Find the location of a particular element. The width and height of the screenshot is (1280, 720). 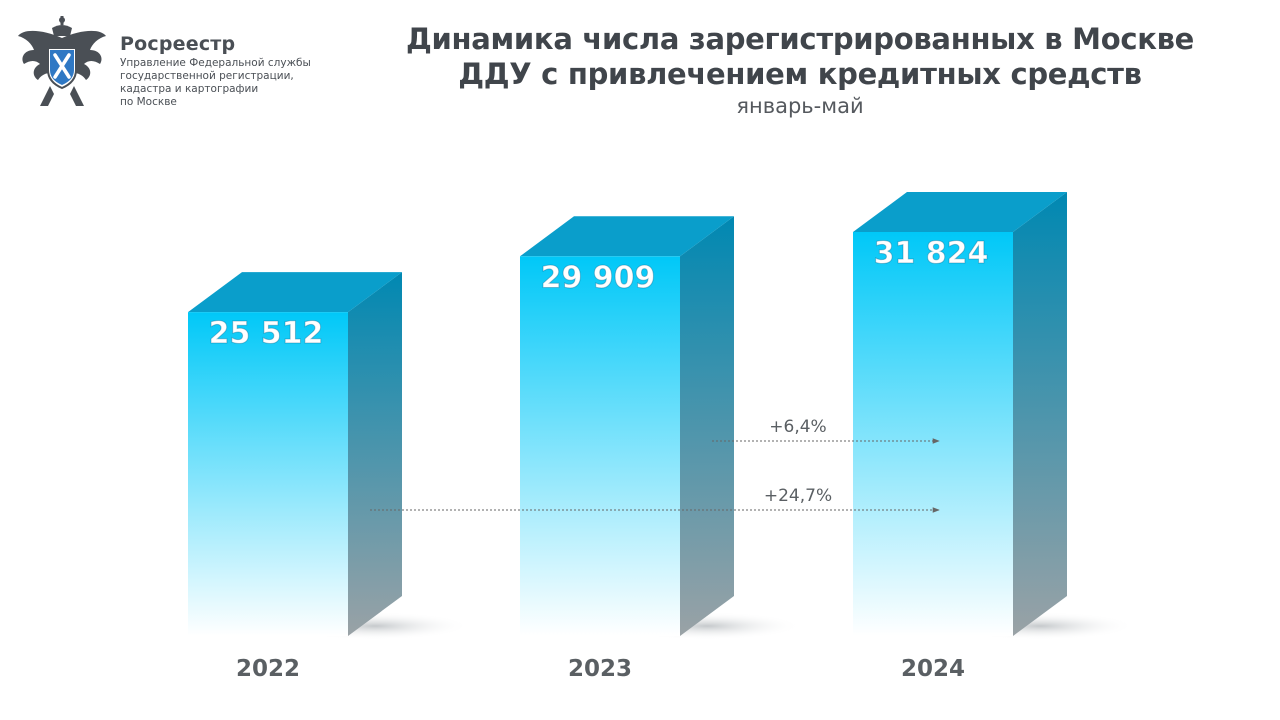

growth-label: +6,4% is located at coordinates (797, 427).